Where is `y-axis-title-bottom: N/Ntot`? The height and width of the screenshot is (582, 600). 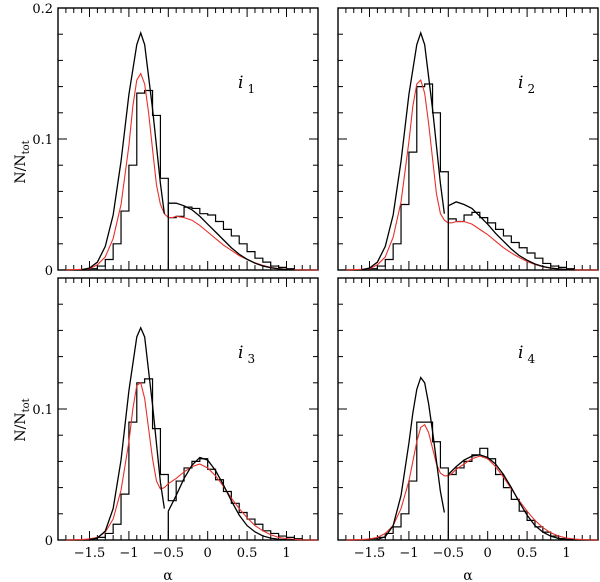 y-axis-title-bottom: N/Ntot is located at coordinates (22, 419).